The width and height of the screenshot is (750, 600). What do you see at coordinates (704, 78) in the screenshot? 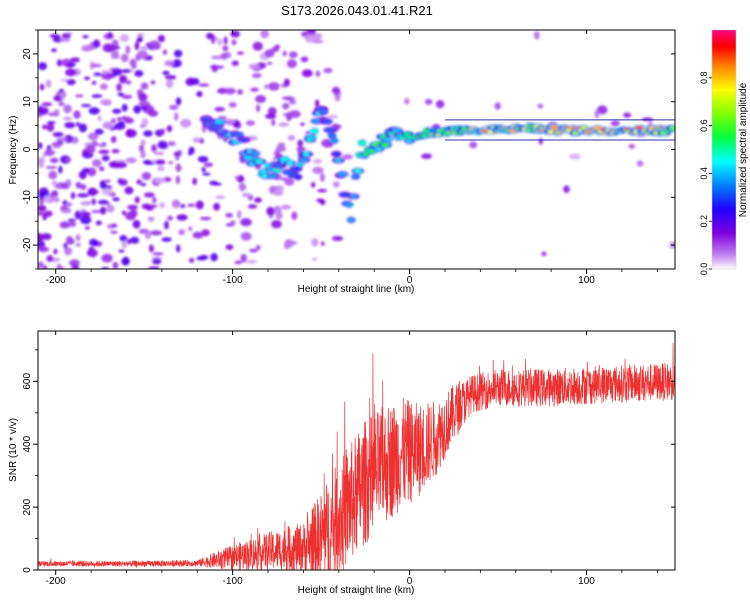
I see `colorbar-tick-label: 0.8` at bounding box center [704, 78].